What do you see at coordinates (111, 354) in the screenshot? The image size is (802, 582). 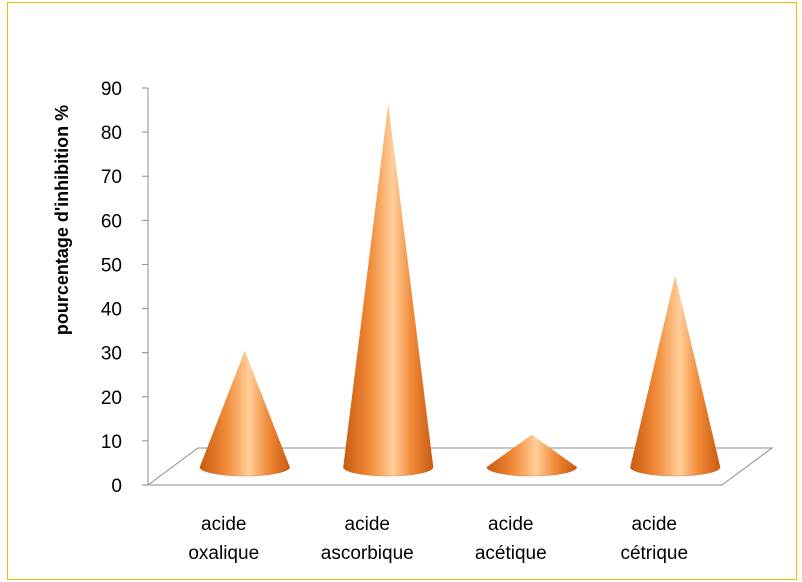 I see `y-tick-label: 30` at bounding box center [111, 354].